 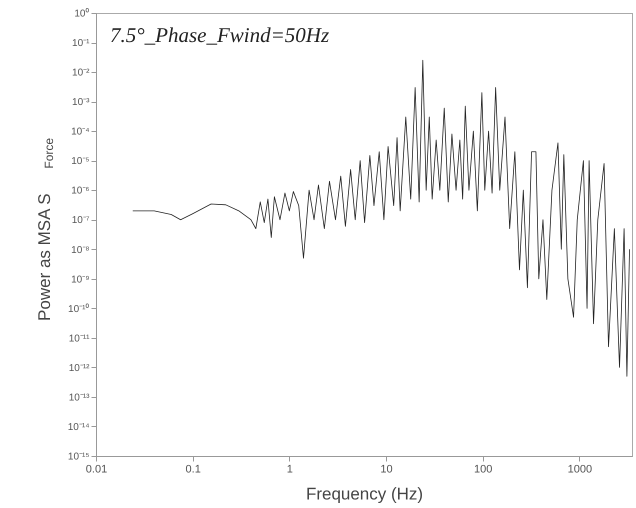 What do you see at coordinates (79, 427) in the screenshot?
I see `y-tick-label: 10⁻¹⁴` at bounding box center [79, 427].